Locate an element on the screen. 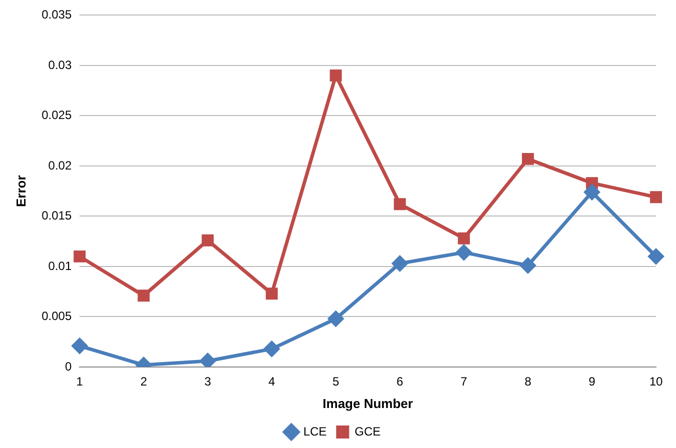 The height and width of the screenshot is (448, 676). x-axis-title: Image Number is located at coordinates (367, 403).